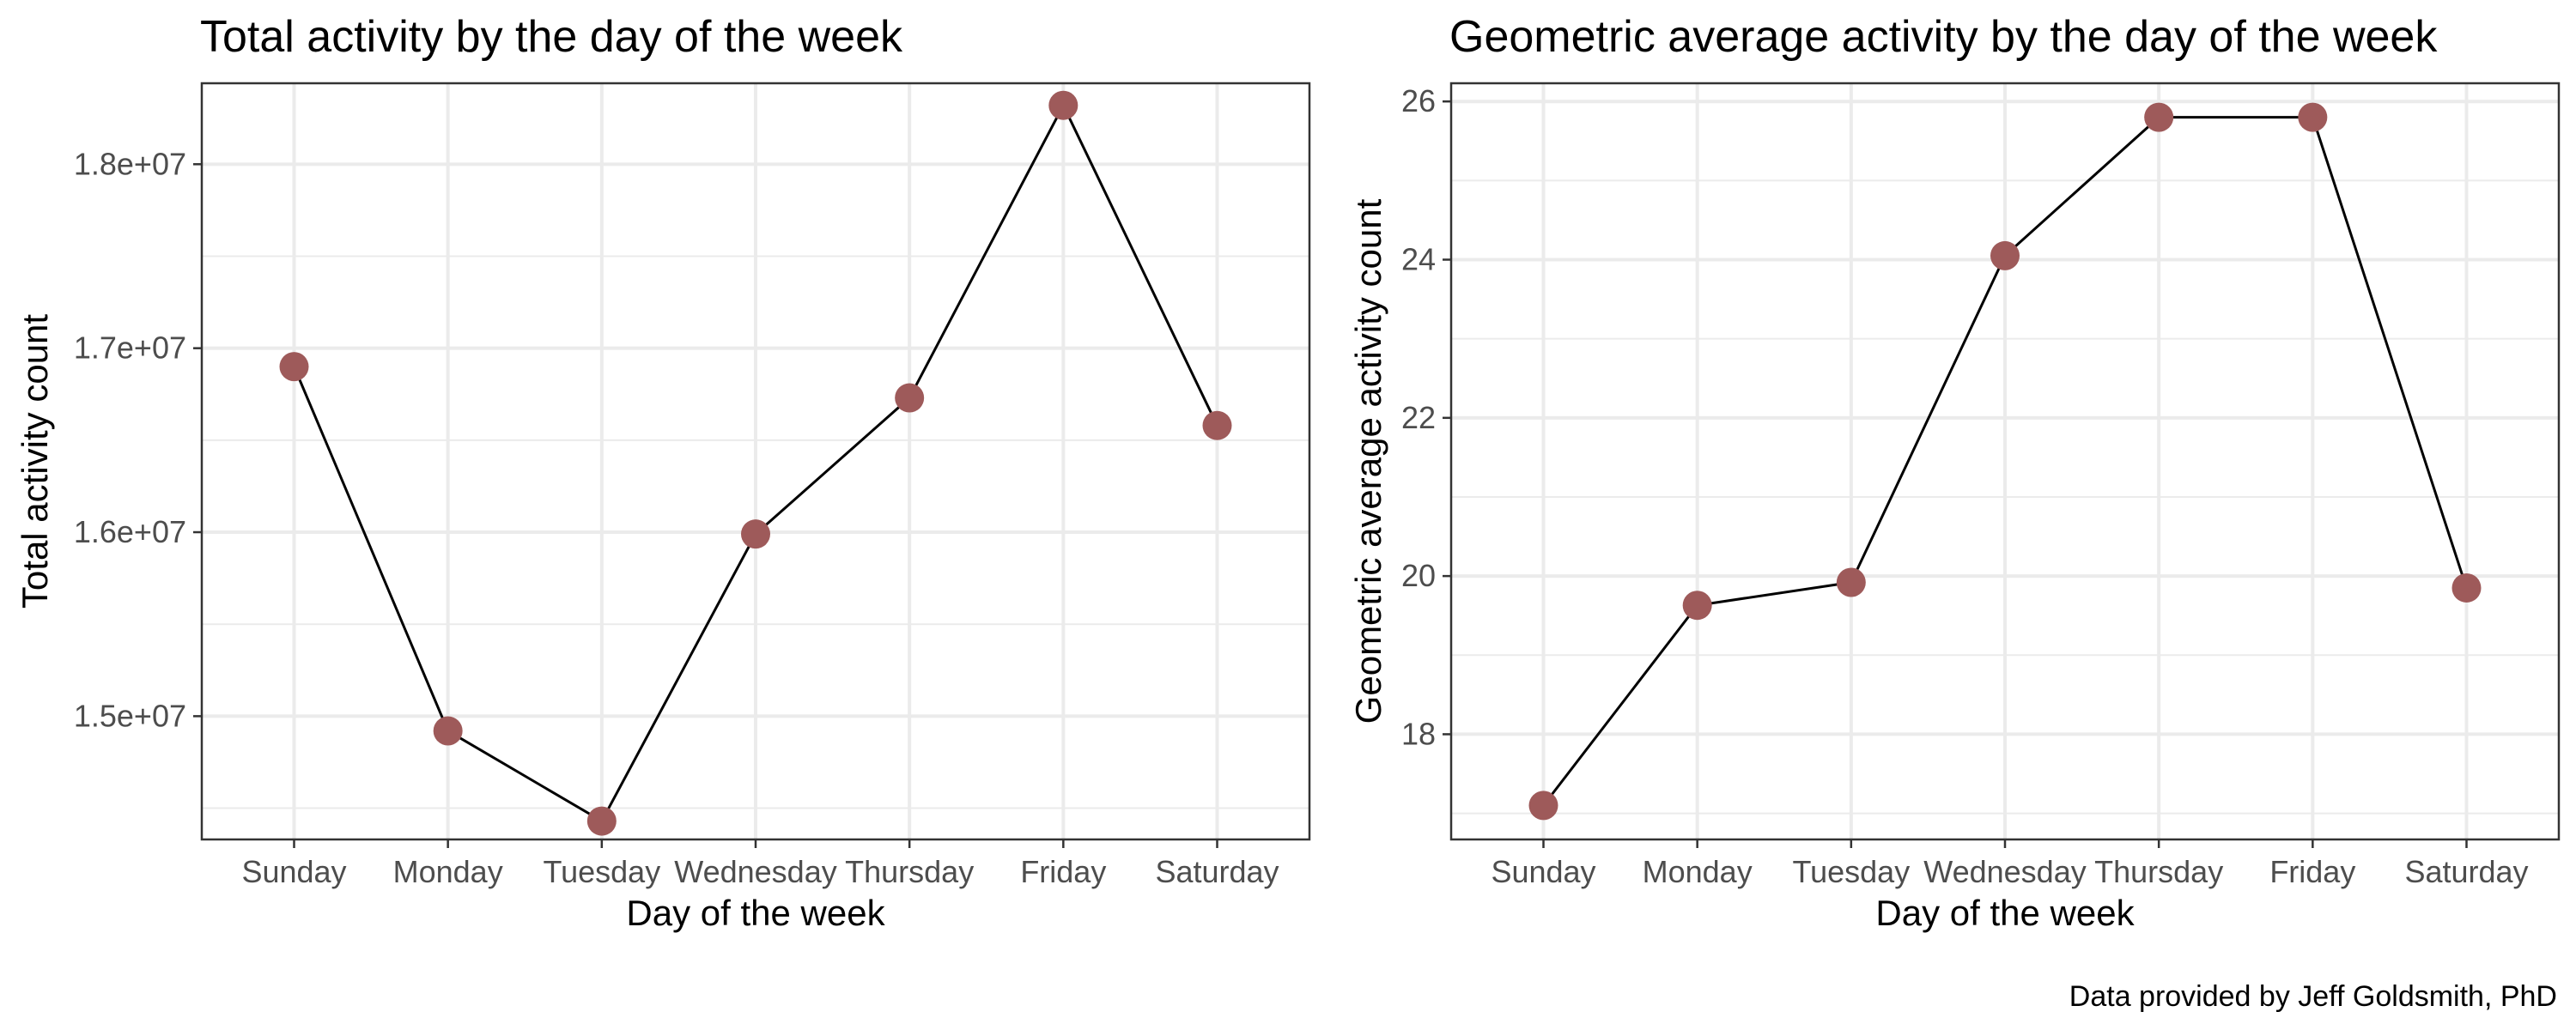  Describe the element at coordinates (2313, 996) in the screenshot. I see `data-source-caption: Data provided by Jeff Goldsmith, PhD` at that location.